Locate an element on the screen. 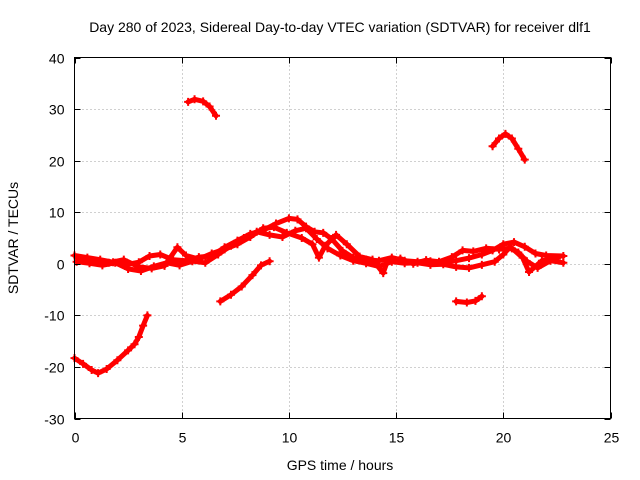  x-tick-label: 0 is located at coordinates (76, 438).